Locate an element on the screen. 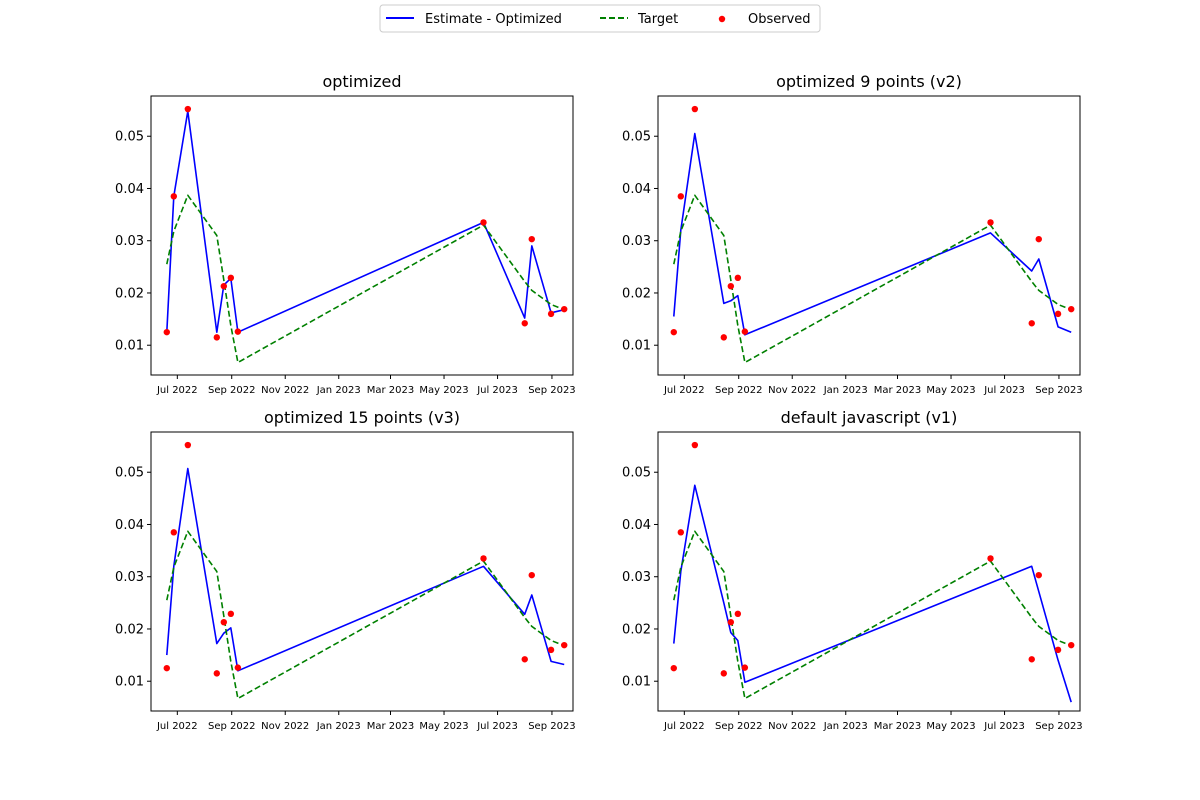 The height and width of the screenshot is (800, 1200). legend-entry-estimate: Estimate - Optimized is located at coordinates (474, 19).